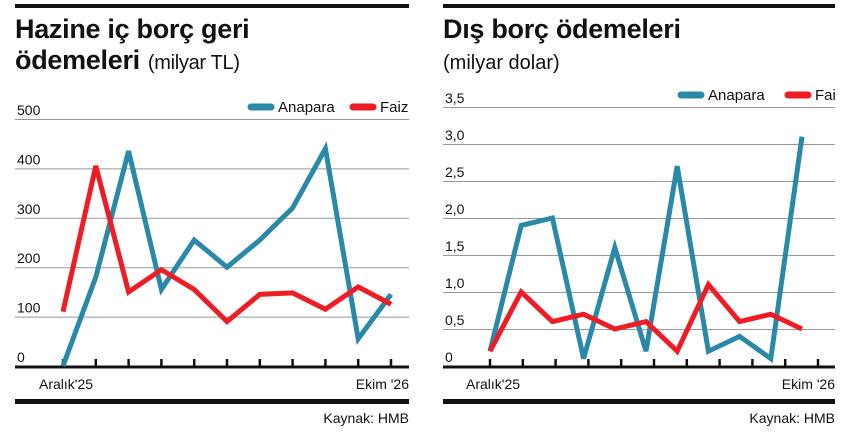 Image resolution: width=844 pixels, height=442 pixels. What do you see at coordinates (501, 63) in the screenshot?
I see `chart-unit: (milyar dolar)` at bounding box center [501, 63].